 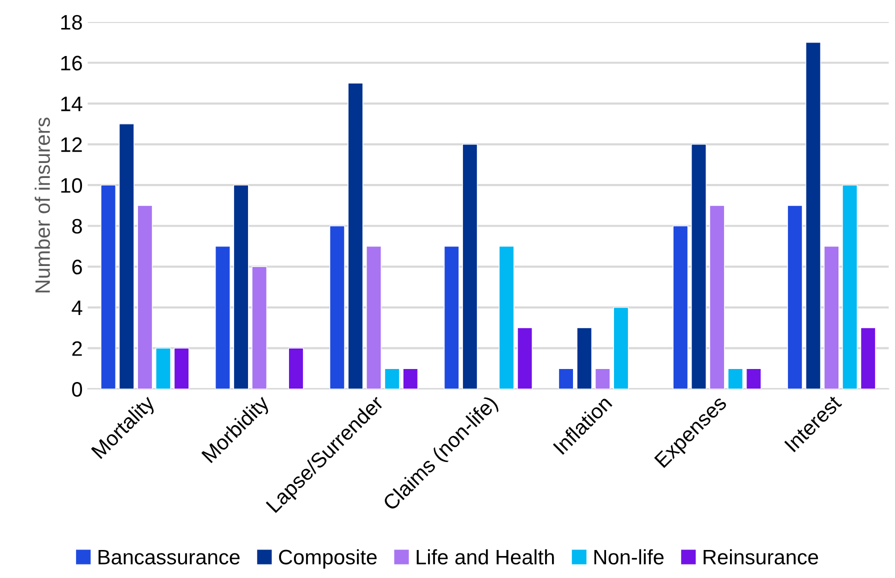 What do you see at coordinates (629, 557) in the screenshot?
I see `legend-label: Non-life` at bounding box center [629, 557].